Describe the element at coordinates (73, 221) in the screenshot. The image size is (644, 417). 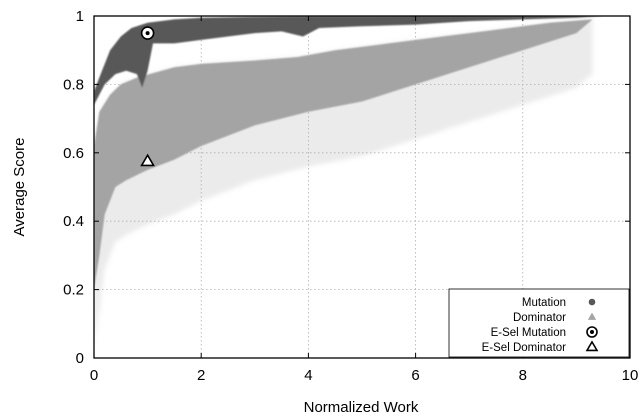
I see `y-tick-label: 0.4` at that location.